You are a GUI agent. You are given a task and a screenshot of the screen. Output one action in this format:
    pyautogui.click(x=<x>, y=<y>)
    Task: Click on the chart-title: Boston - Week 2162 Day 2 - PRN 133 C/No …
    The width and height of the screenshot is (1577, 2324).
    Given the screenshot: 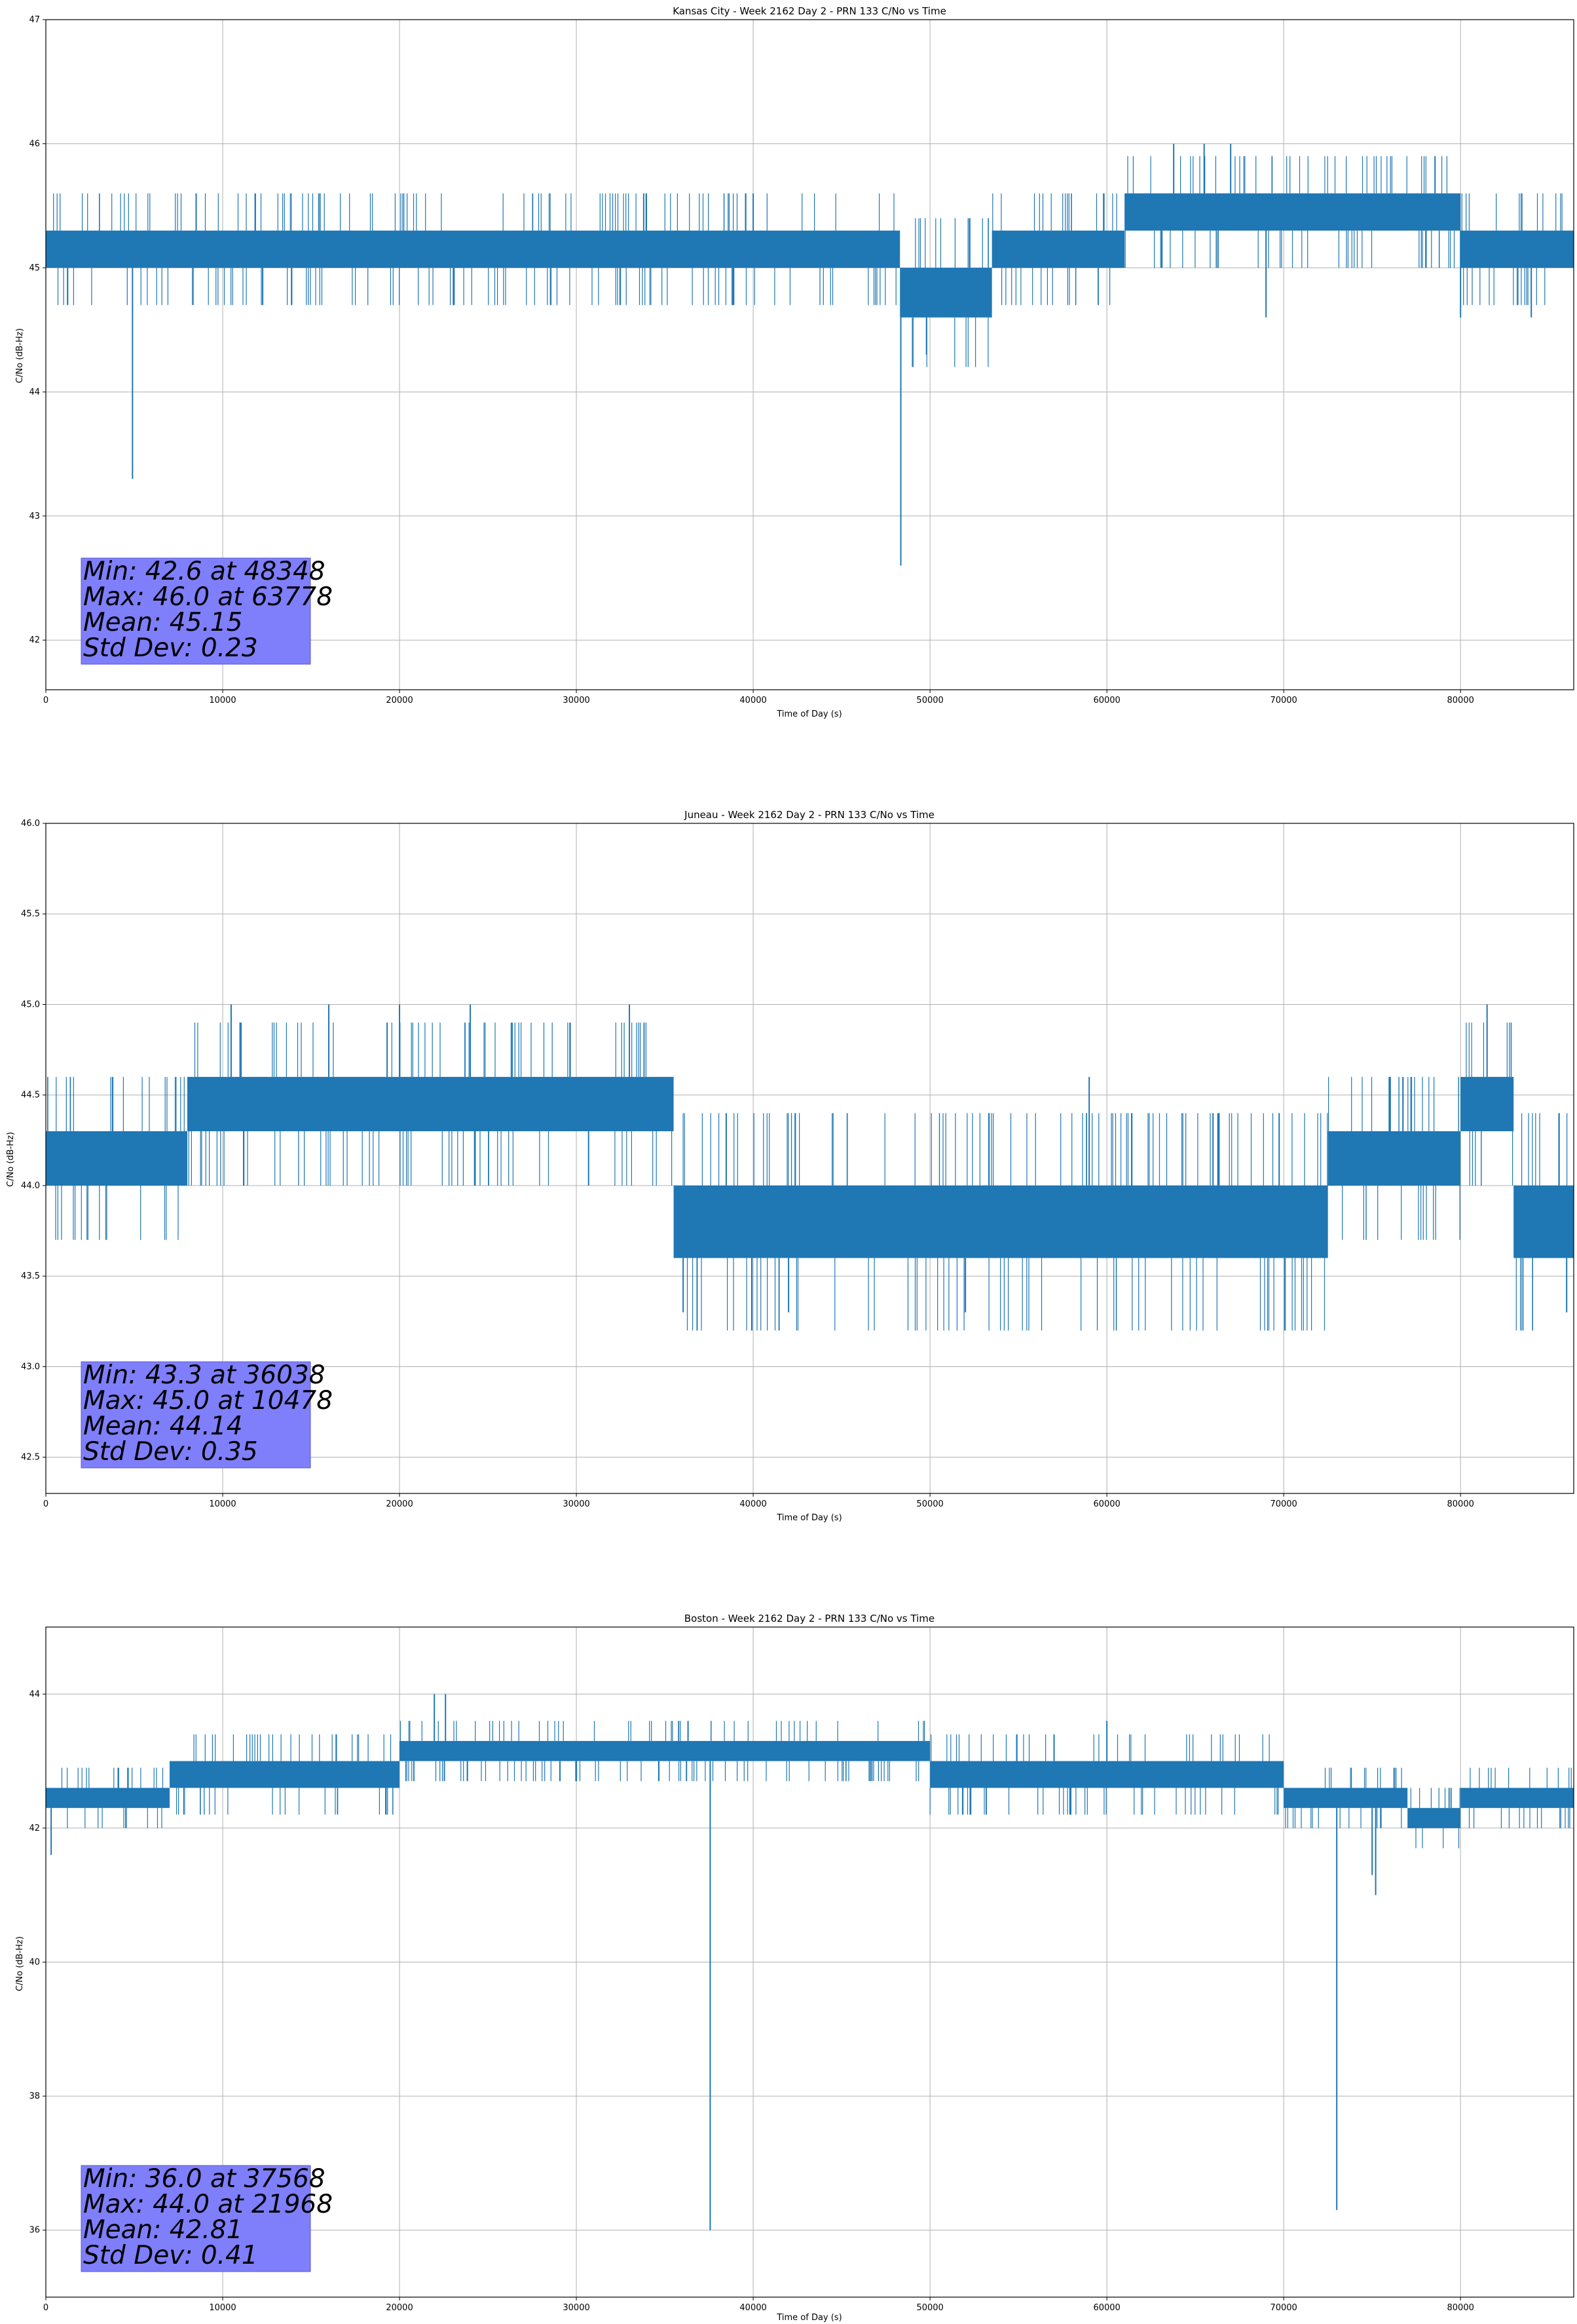 What is the action you would take?
    pyautogui.click(x=809, y=1618)
    